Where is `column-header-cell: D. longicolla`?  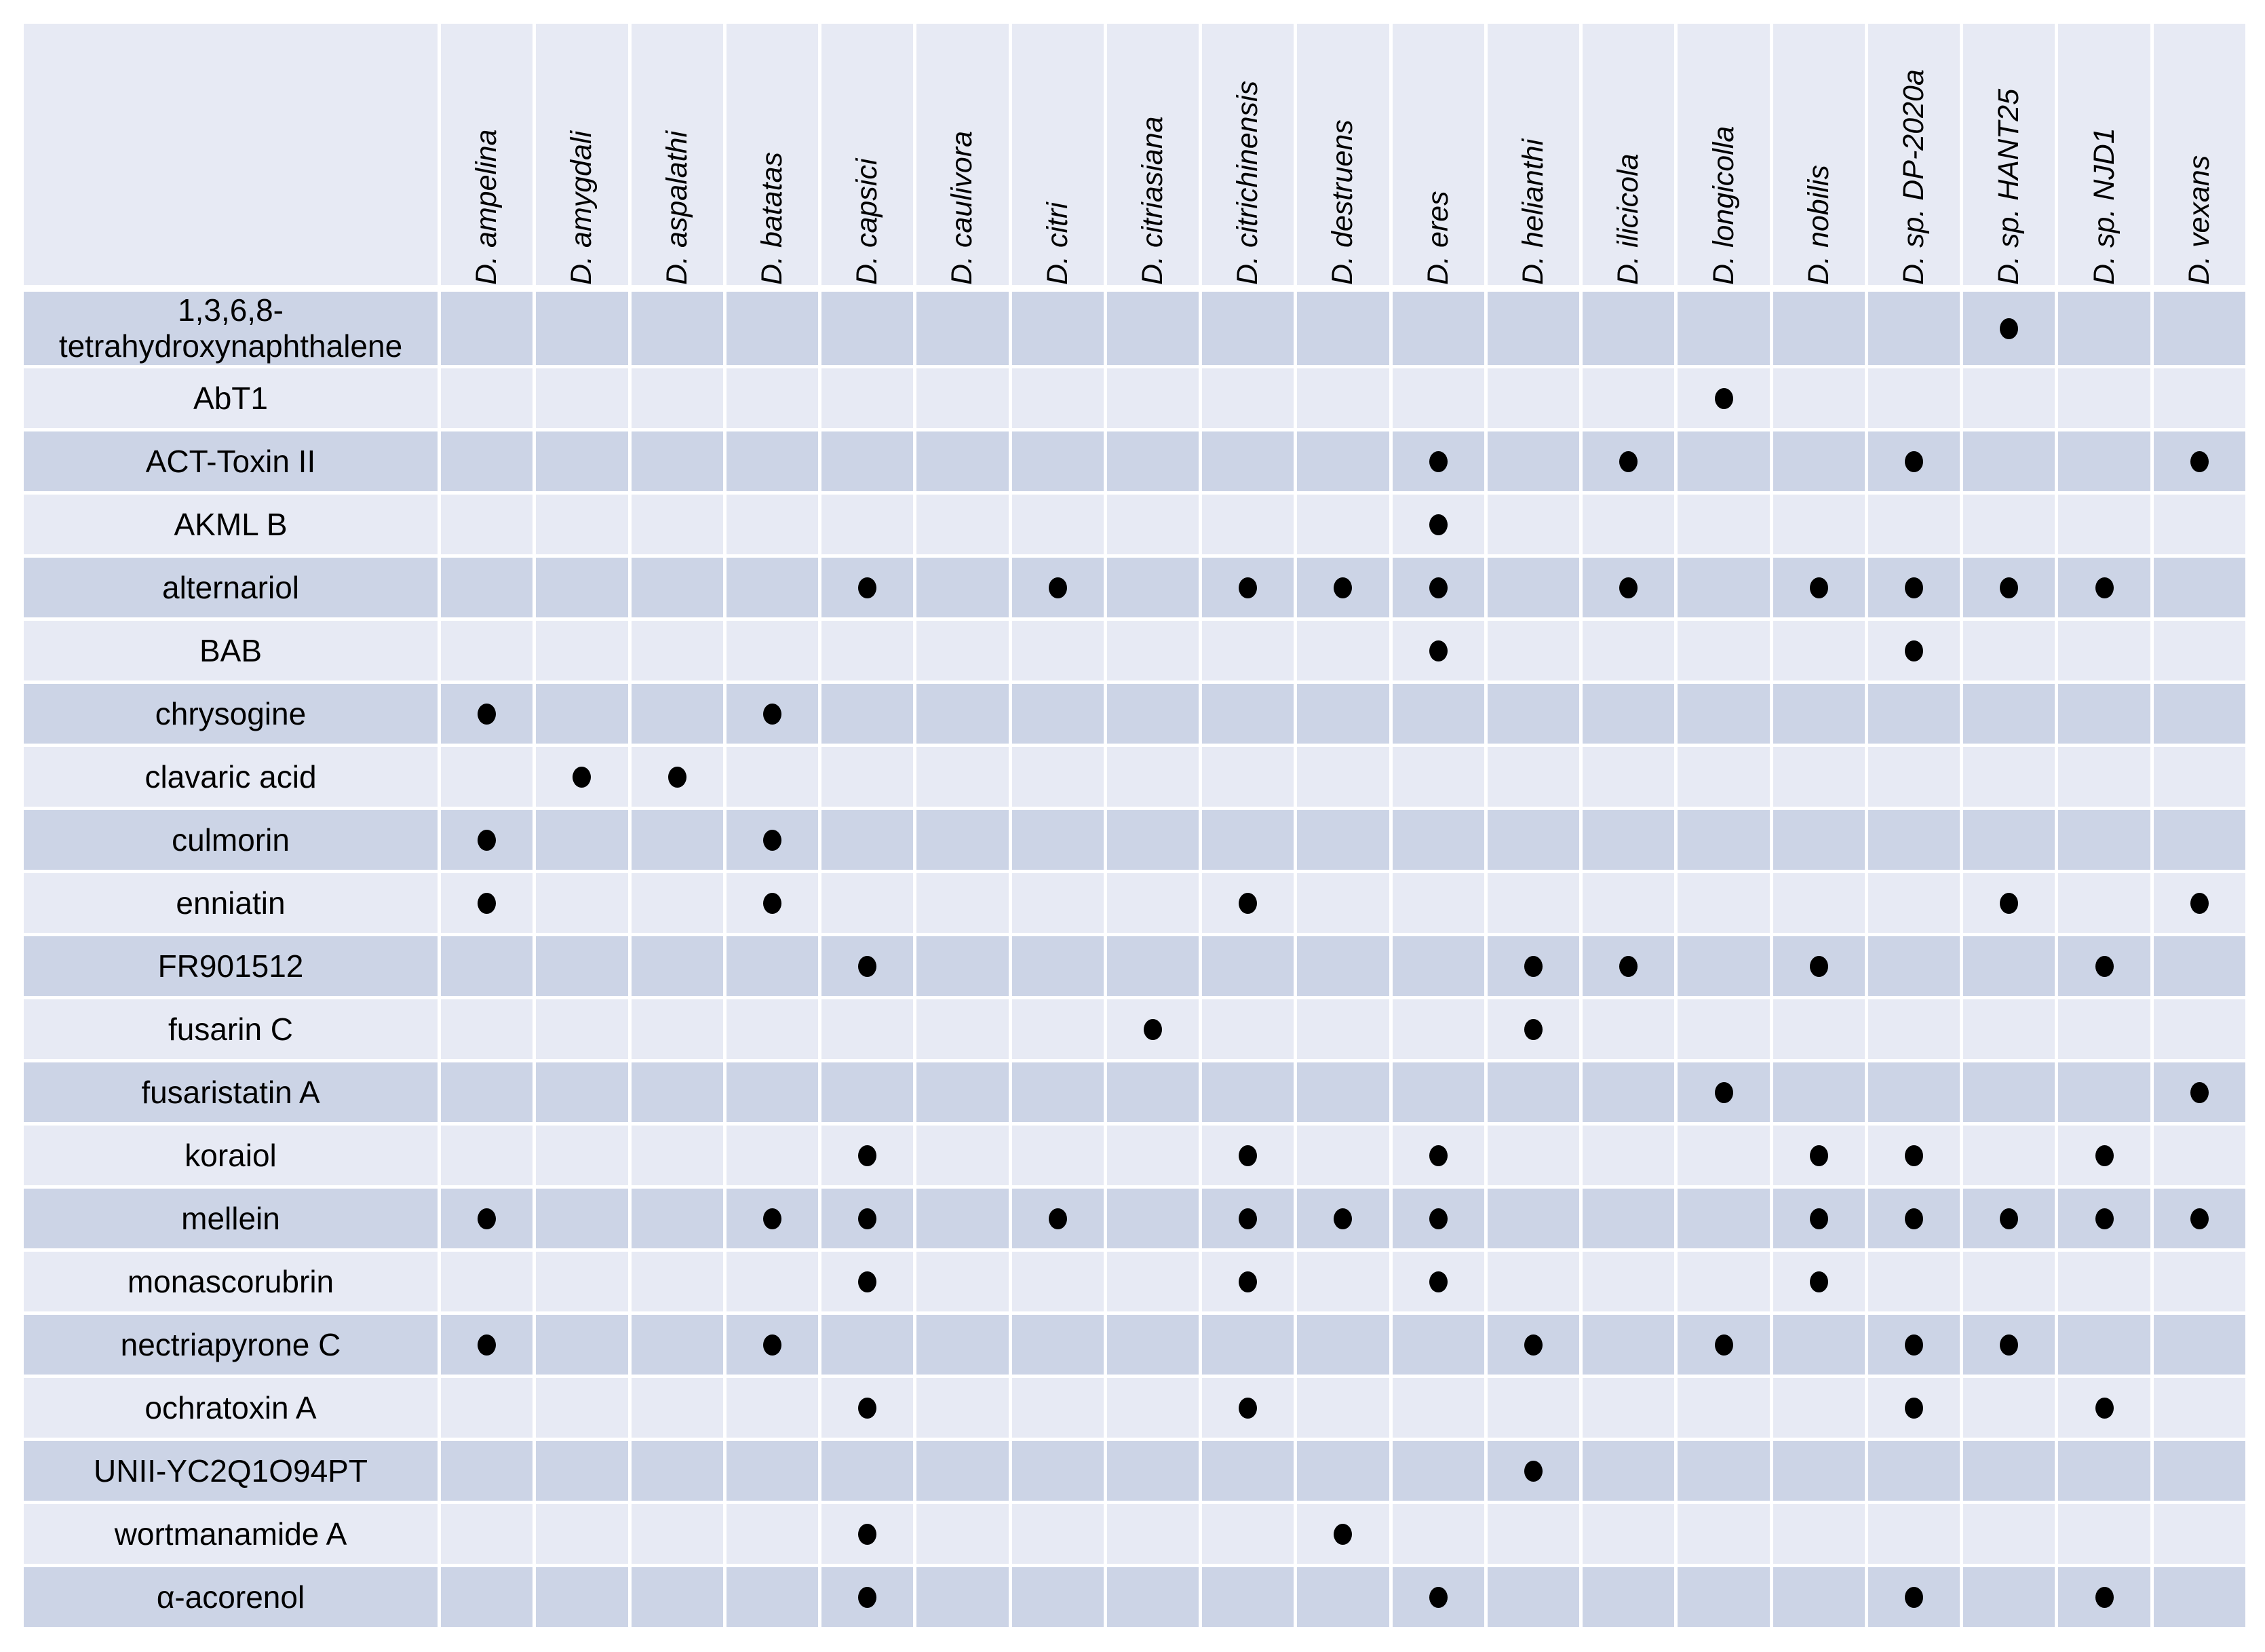
column-header-cell: D. longicolla is located at coordinates (1724, 154).